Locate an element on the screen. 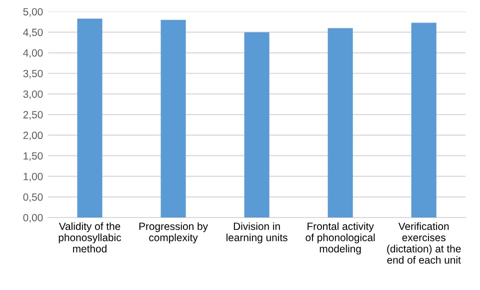 This screenshot has width=480, height=290. y-tick-label: 3,50 is located at coordinates (33, 74).